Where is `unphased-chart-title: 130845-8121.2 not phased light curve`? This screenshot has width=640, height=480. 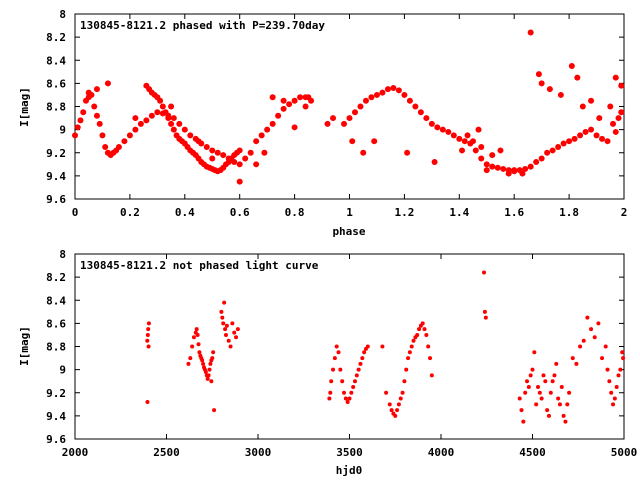
unphased-chart-title: 130845-8121.2 not phased light curve is located at coordinates (199, 265).